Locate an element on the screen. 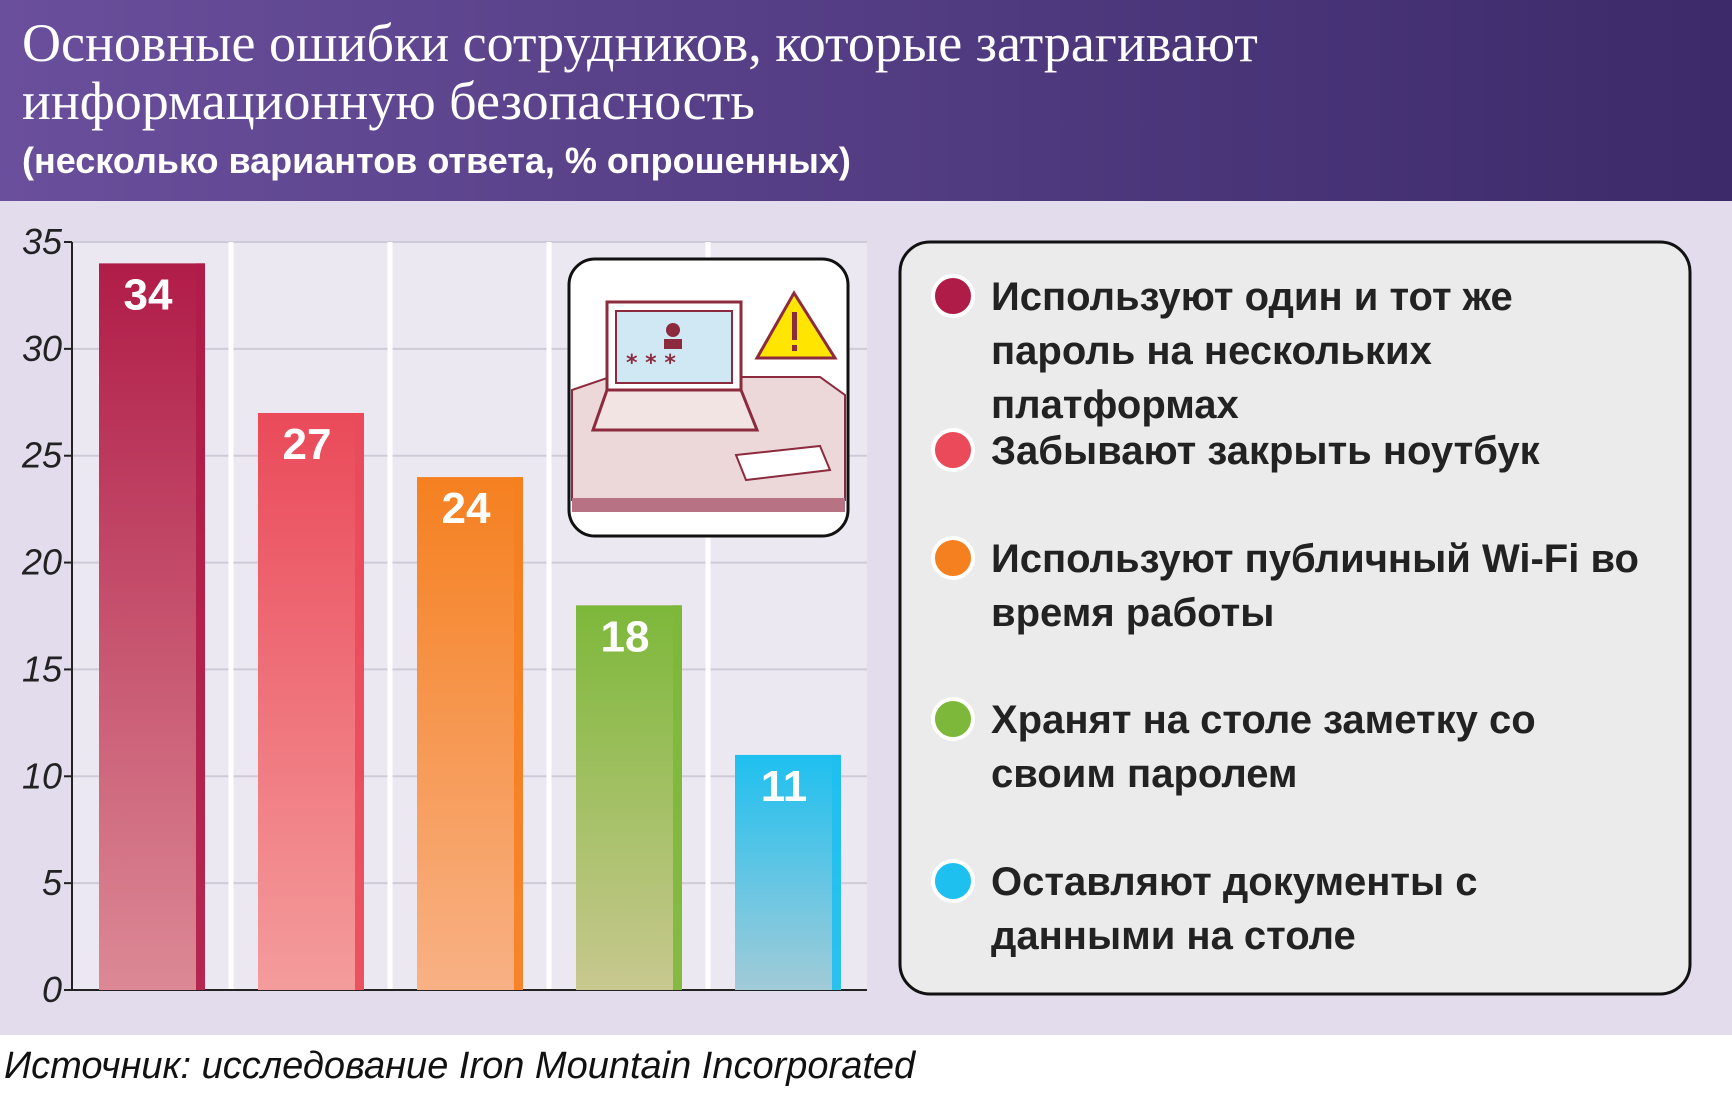 The image size is (1732, 1098). value-label: 18 is located at coordinates (625, 636).